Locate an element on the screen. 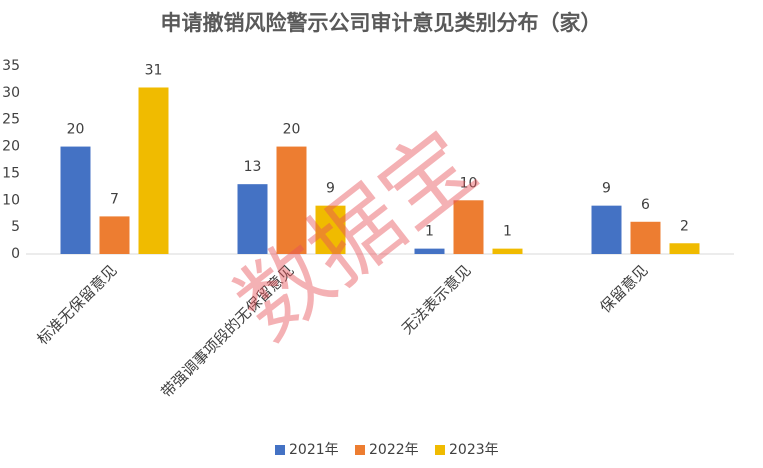 The image size is (763, 468). x-tick-label: 无法表示意见 is located at coordinates (436, 299).